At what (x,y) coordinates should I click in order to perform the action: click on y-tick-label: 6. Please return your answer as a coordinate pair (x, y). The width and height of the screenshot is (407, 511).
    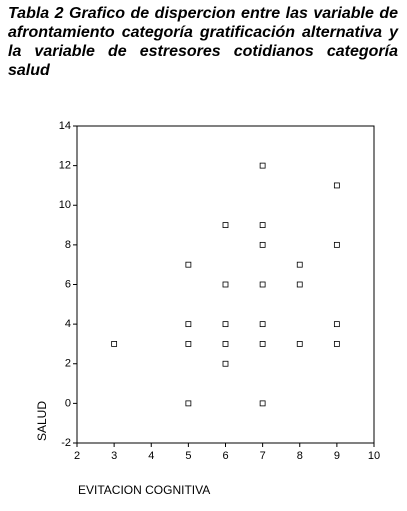
    Looking at the image, I should click on (68, 284).